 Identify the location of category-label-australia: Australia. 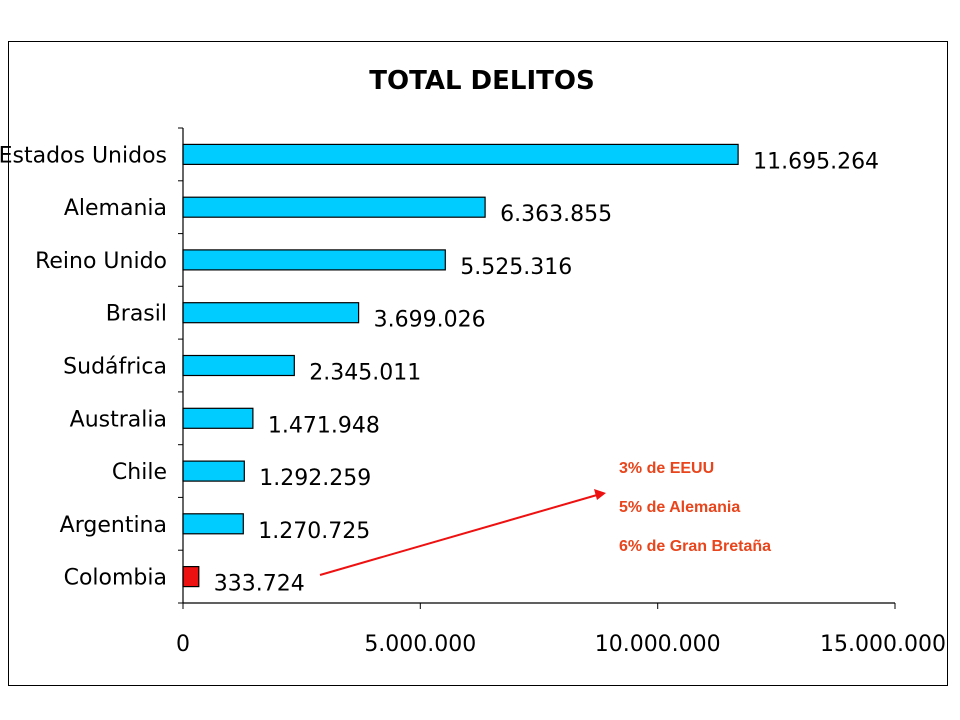
(118, 419).